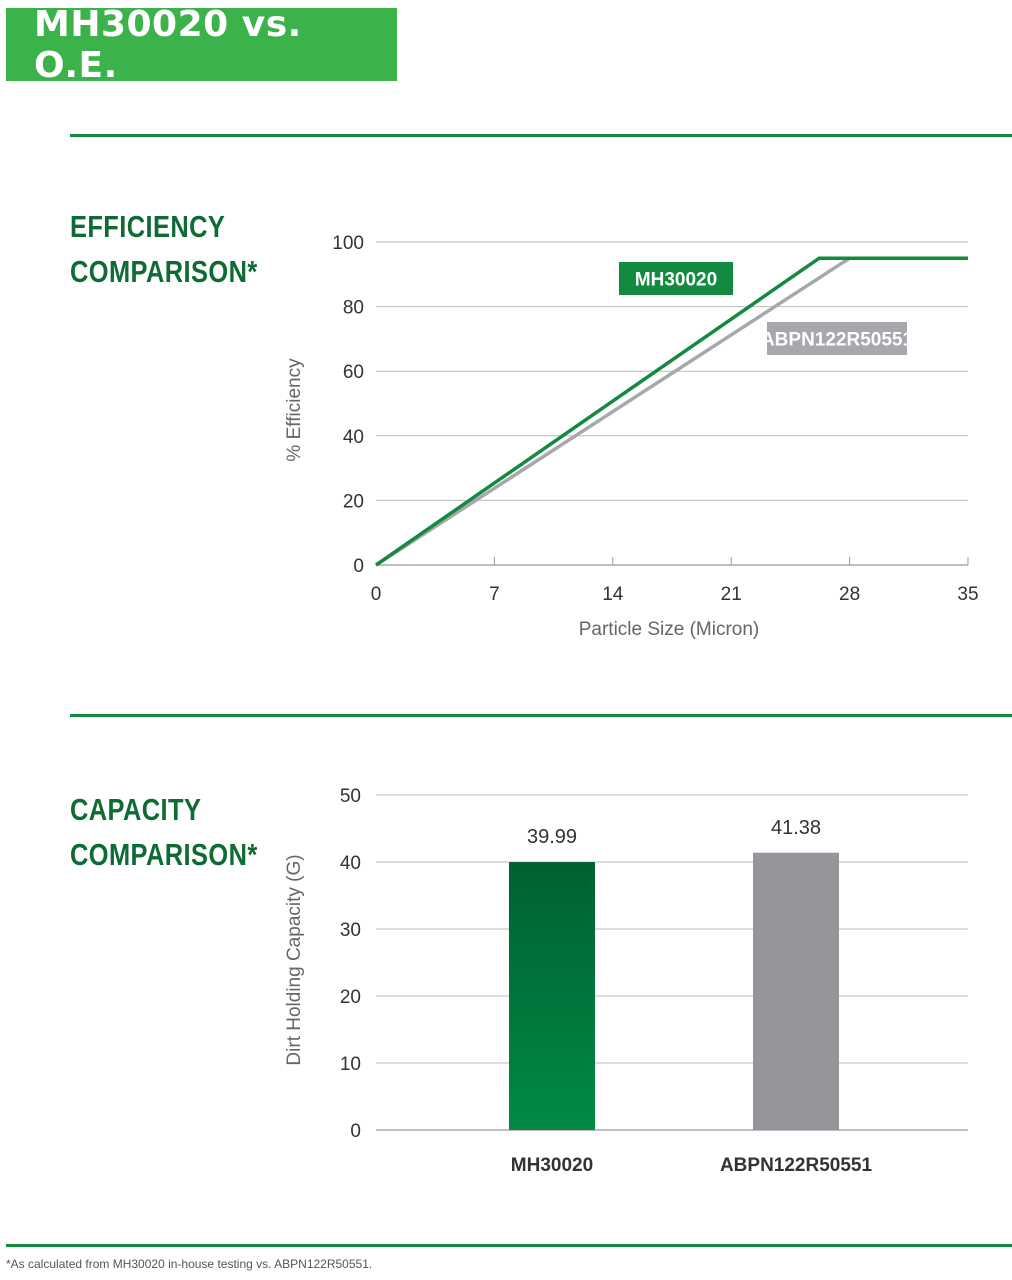 This screenshot has height=1280, width=1012. What do you see at coordinates (350, 796) in the screenshot?
I see `y-tick-label: 50` at bounding box center [350, 796].